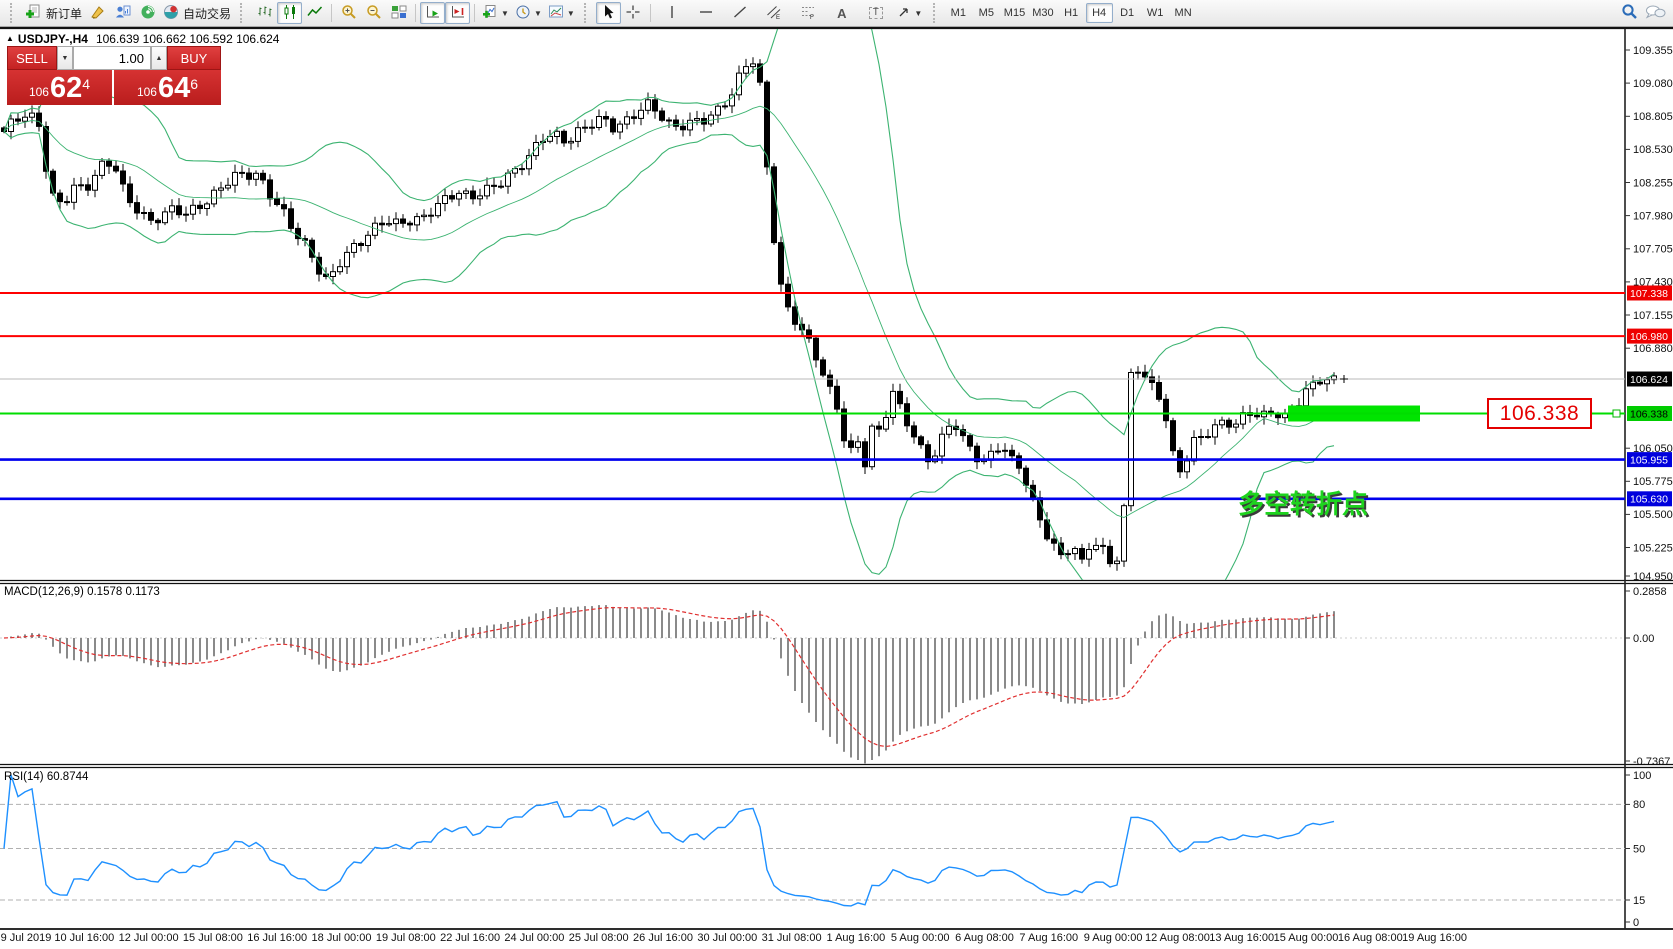  Describe the element at coordinates (1434, 938) in the screenshot. I see `svg-text: 19 Aug 16:00` at that location.